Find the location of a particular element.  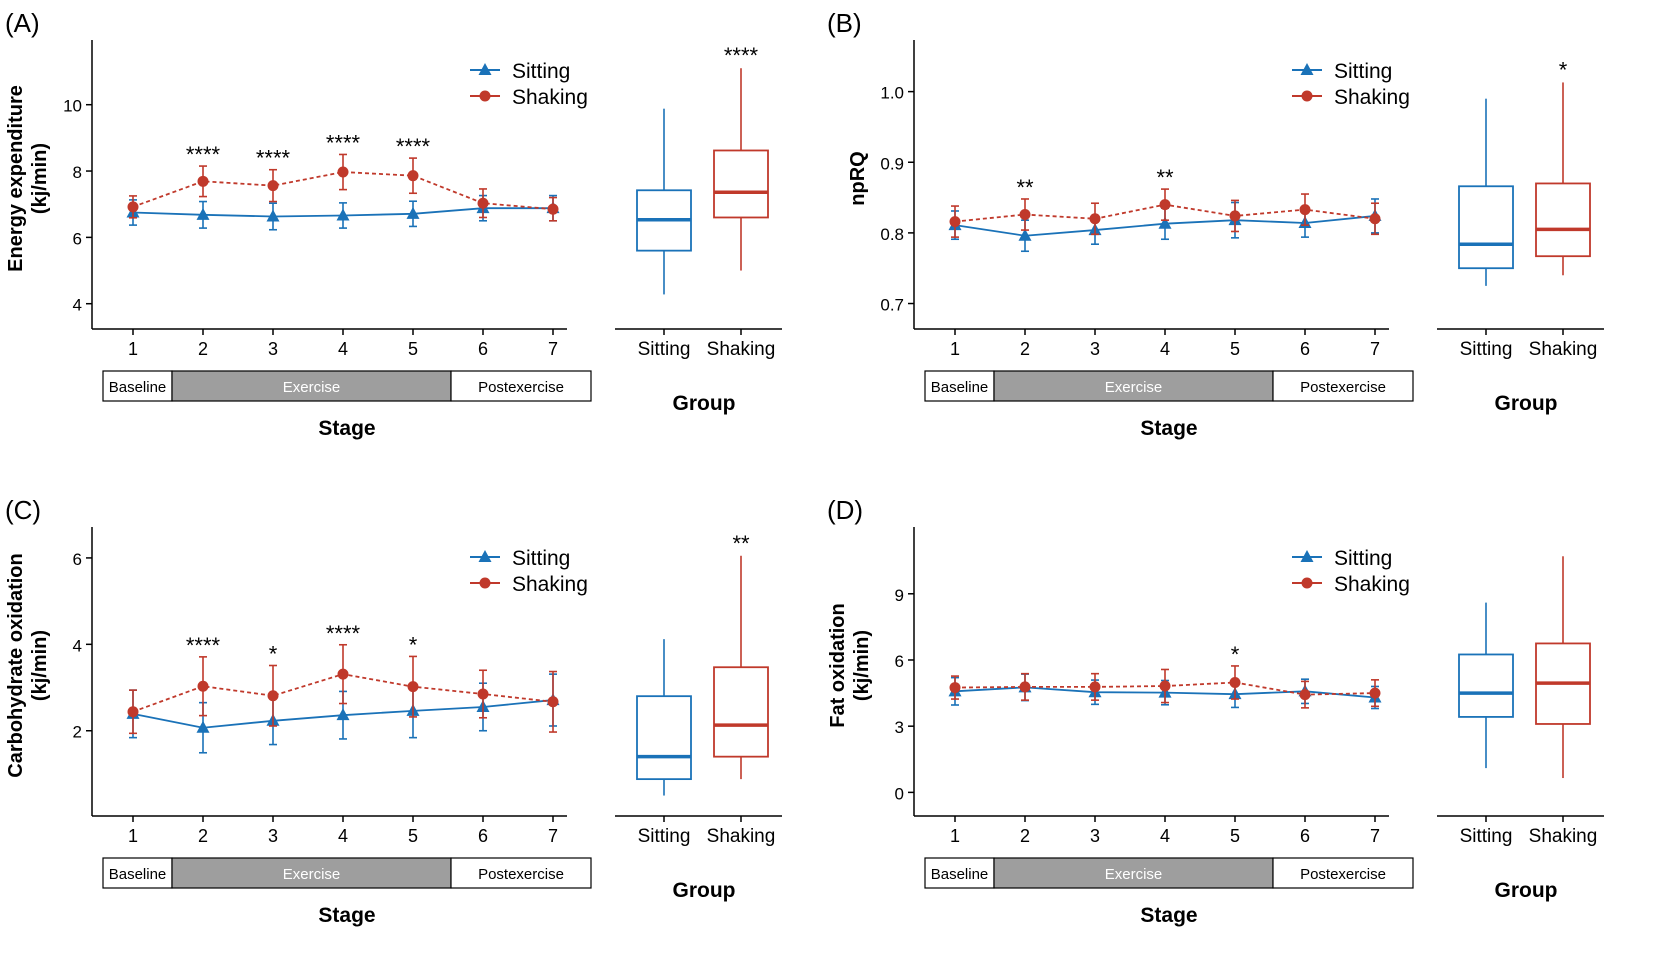

y-tick-label: 0.8 is located at coordinates (892, 234).